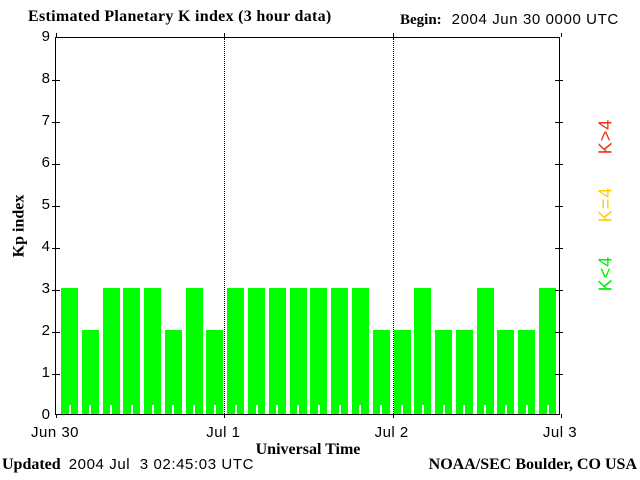 This screenshot has height=480, width=640. I want to click on y-tick-label: 8, so click(45, 78).